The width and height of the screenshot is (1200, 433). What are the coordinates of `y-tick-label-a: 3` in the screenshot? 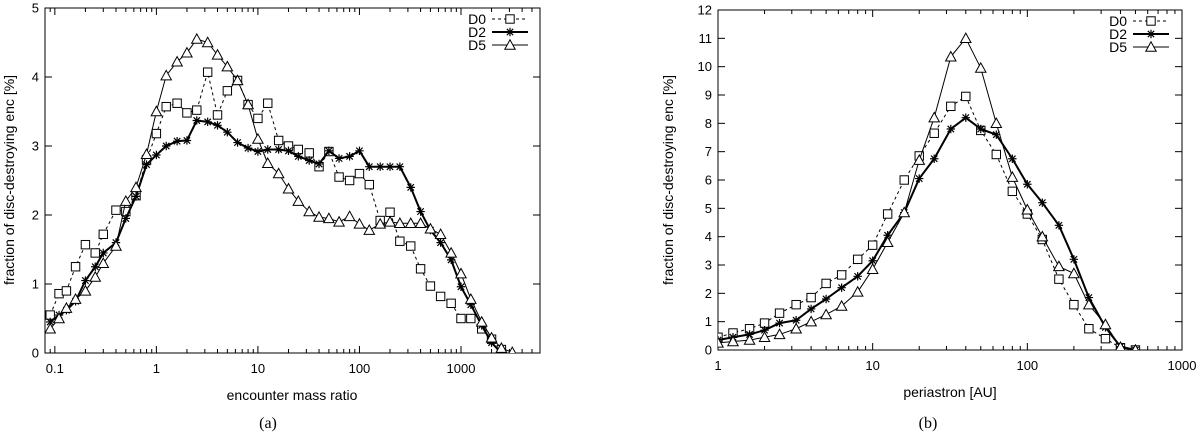 It's located at (35, 146).